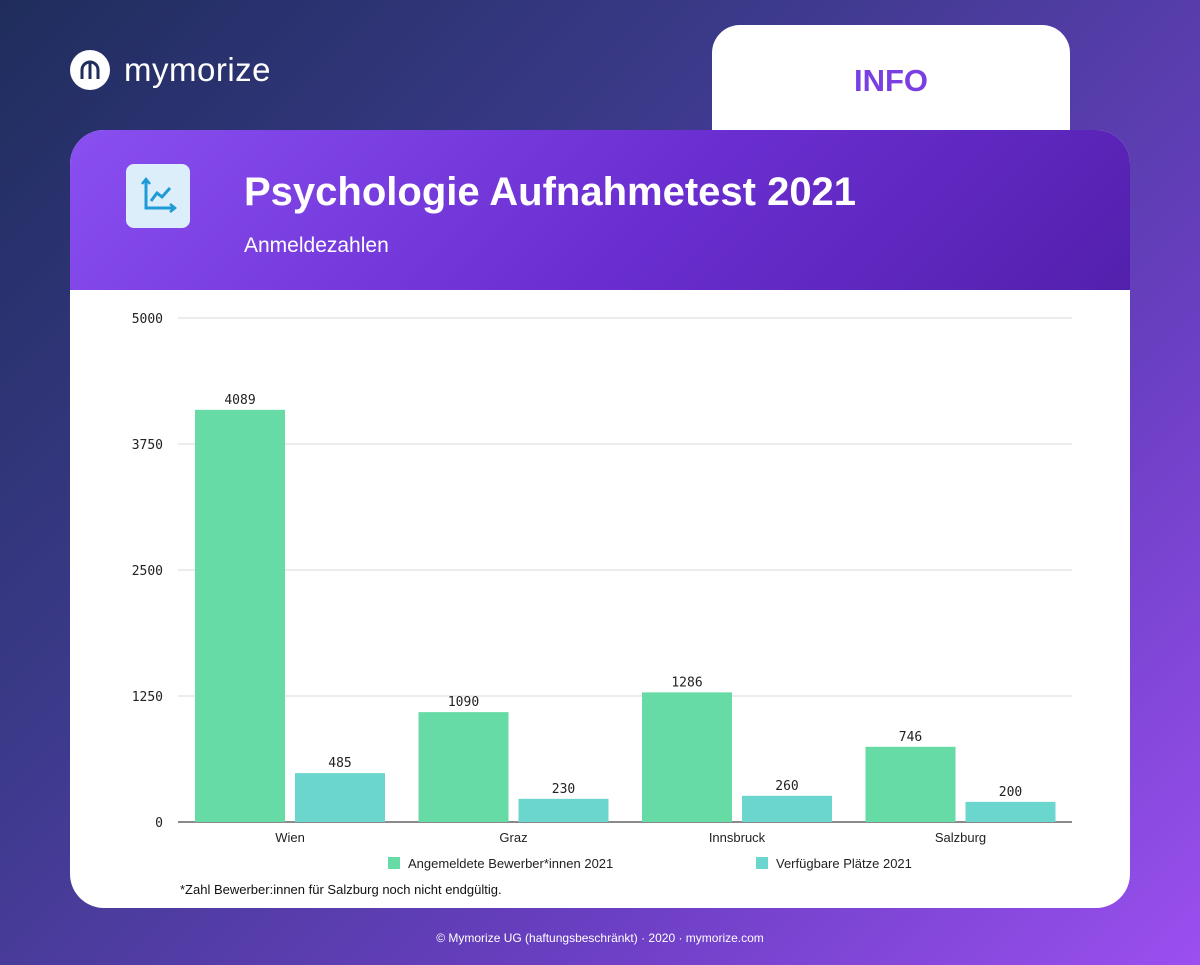 The image size is (1200, 965). I want to click on x-tick-label: Innsbruck, so click(737, 837).